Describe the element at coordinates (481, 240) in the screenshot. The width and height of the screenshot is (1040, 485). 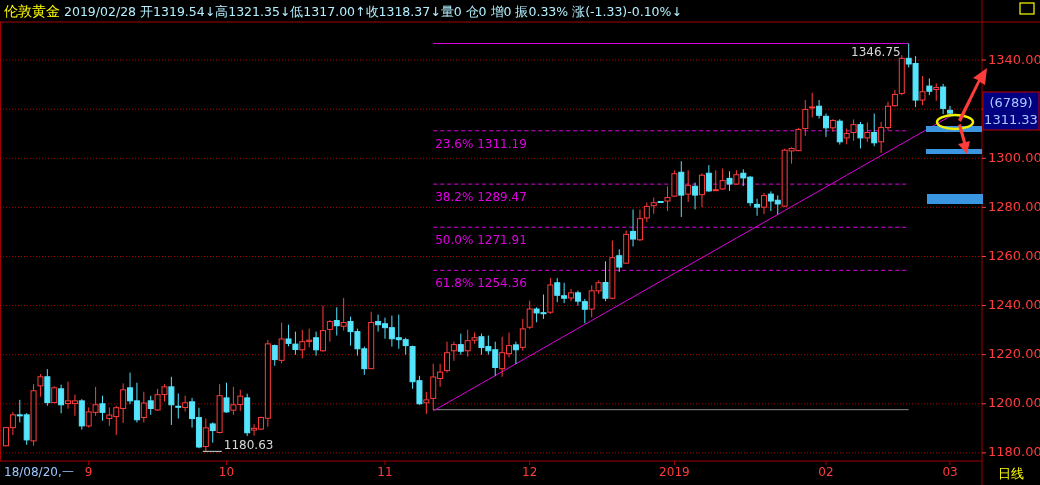
I see `ref-line-label: 50.0% 1271.91` at that location.